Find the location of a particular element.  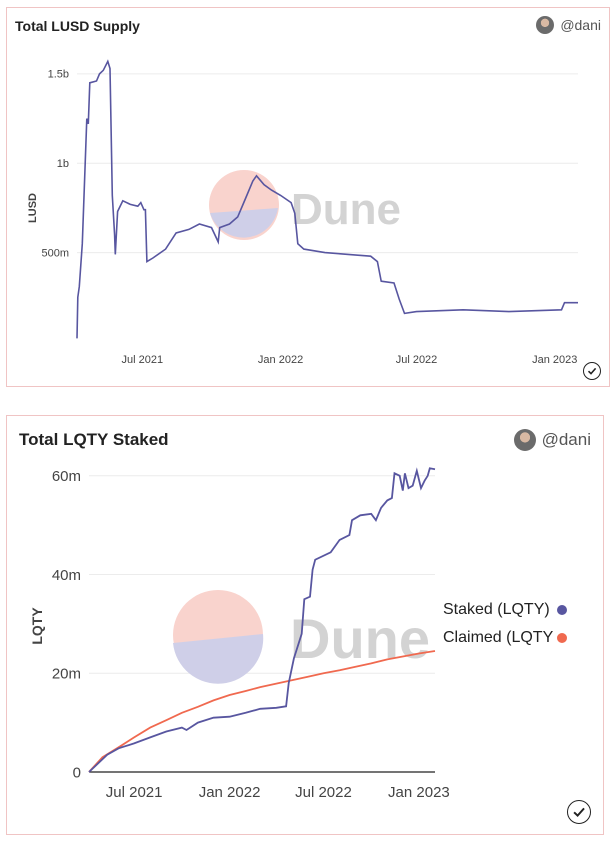

series-line-claimed is located at coordinates (262, 711).